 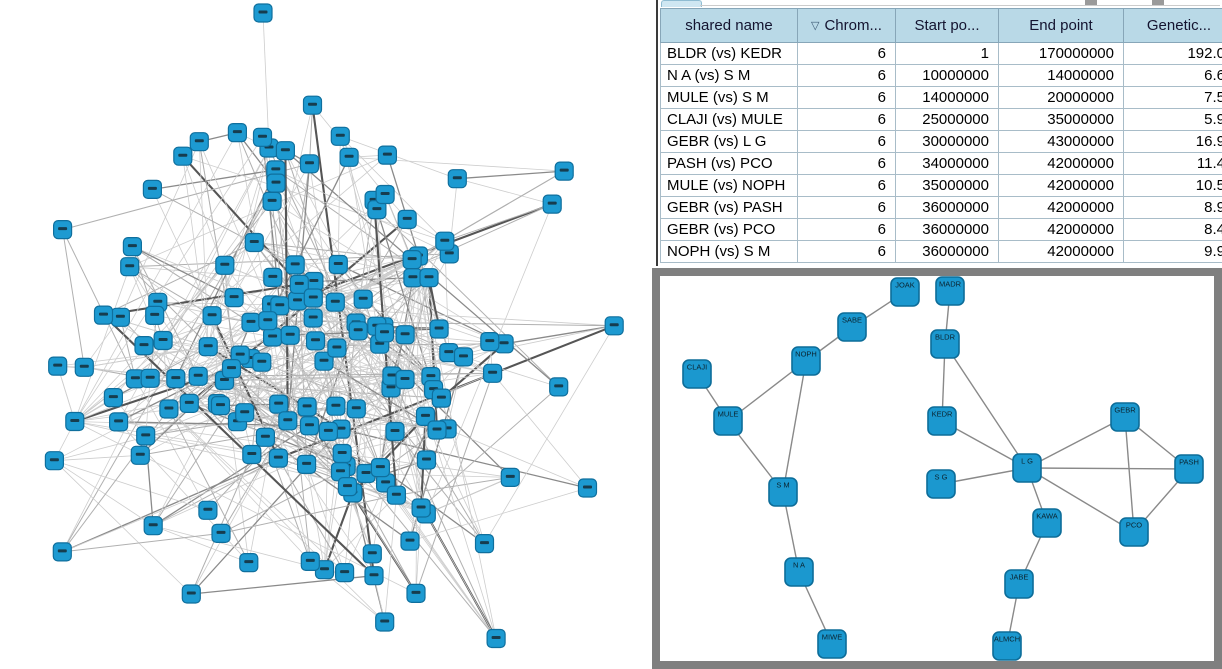 What do you see at coordinates (942, 421) in the screenshot?
I see `network-node-kedr` at bounding box center [942, 421].